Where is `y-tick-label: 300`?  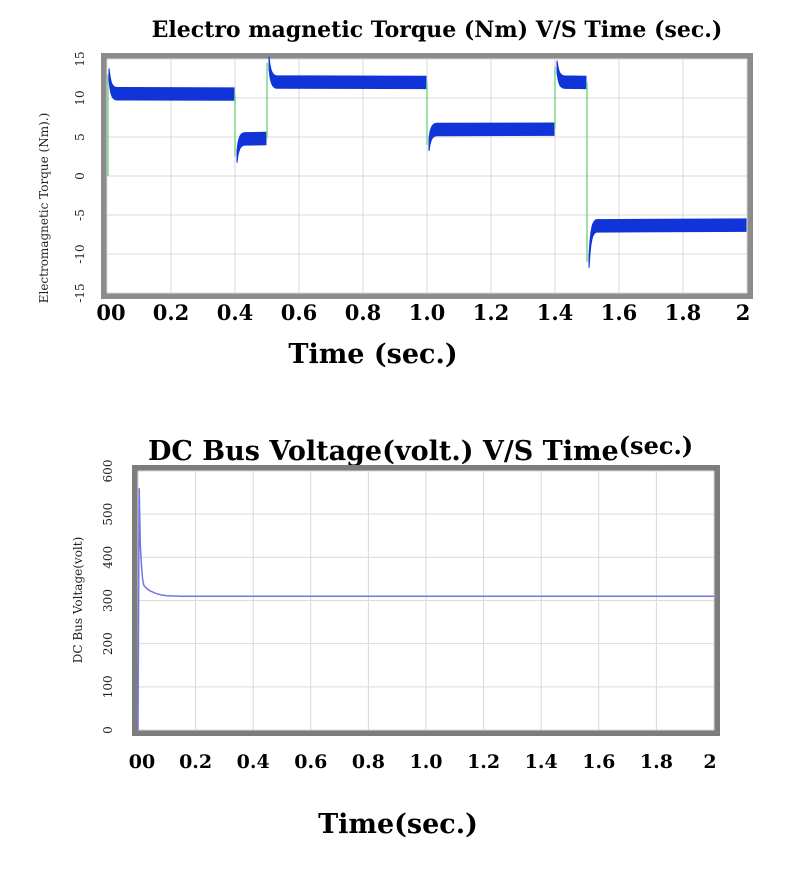 y-tick-label: 300 is located at coordinates (108, 600).